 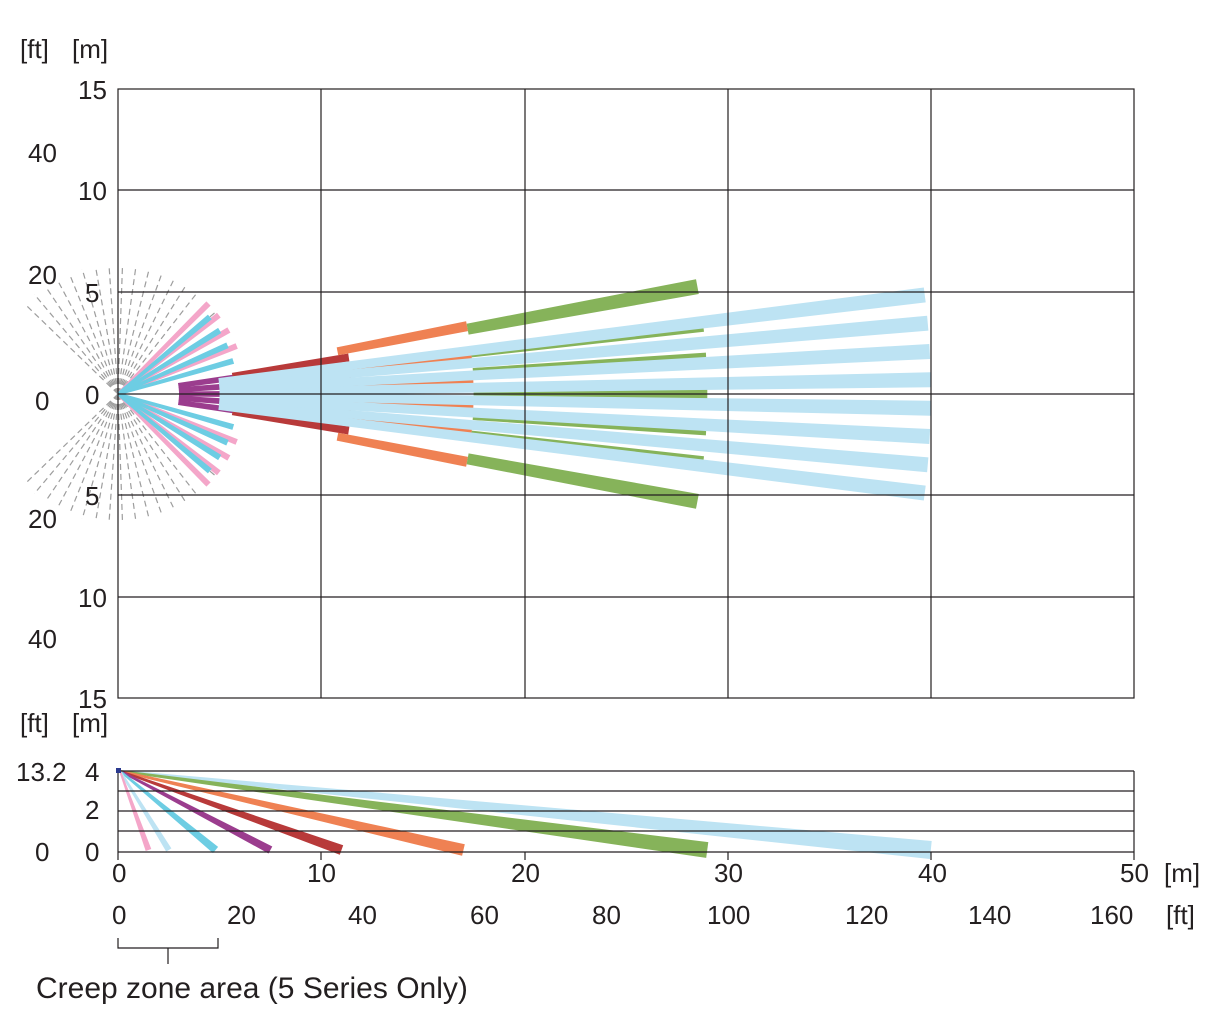 What do you see at coordinates (989, 915) in the screenshot?
I see `x-ft-tick: 140` at bounding box center [989, 915].